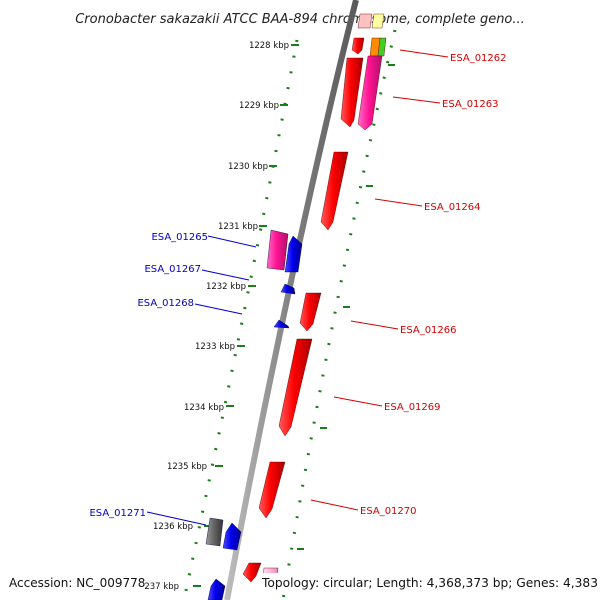 The height and width of the screenshot is (600, 600). I want to click on reverse-genes, so click(254, 414).